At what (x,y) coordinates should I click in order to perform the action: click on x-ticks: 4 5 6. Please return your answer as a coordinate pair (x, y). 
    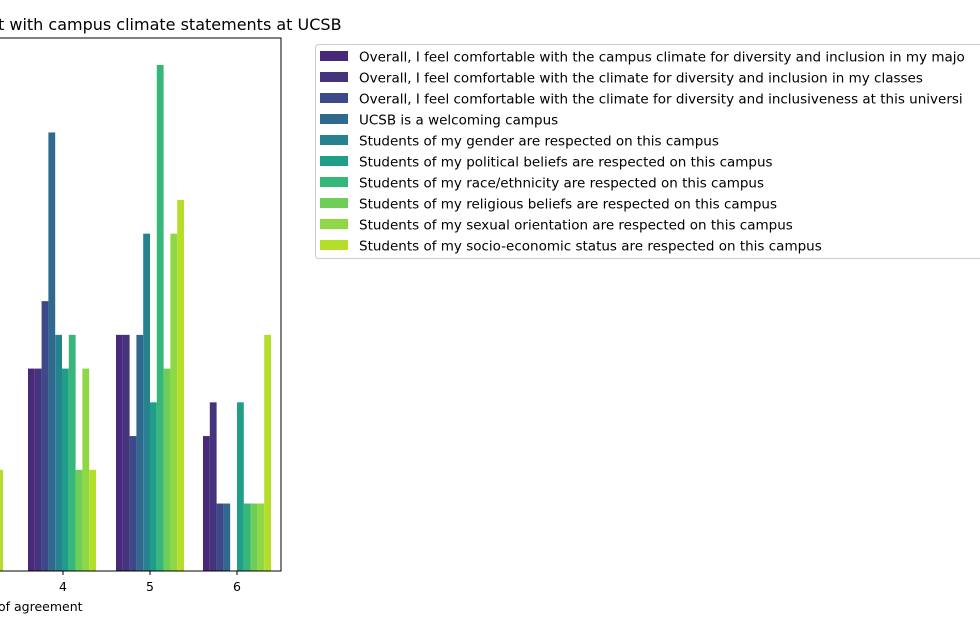
    Looking at the image, I should click on (150, 582).